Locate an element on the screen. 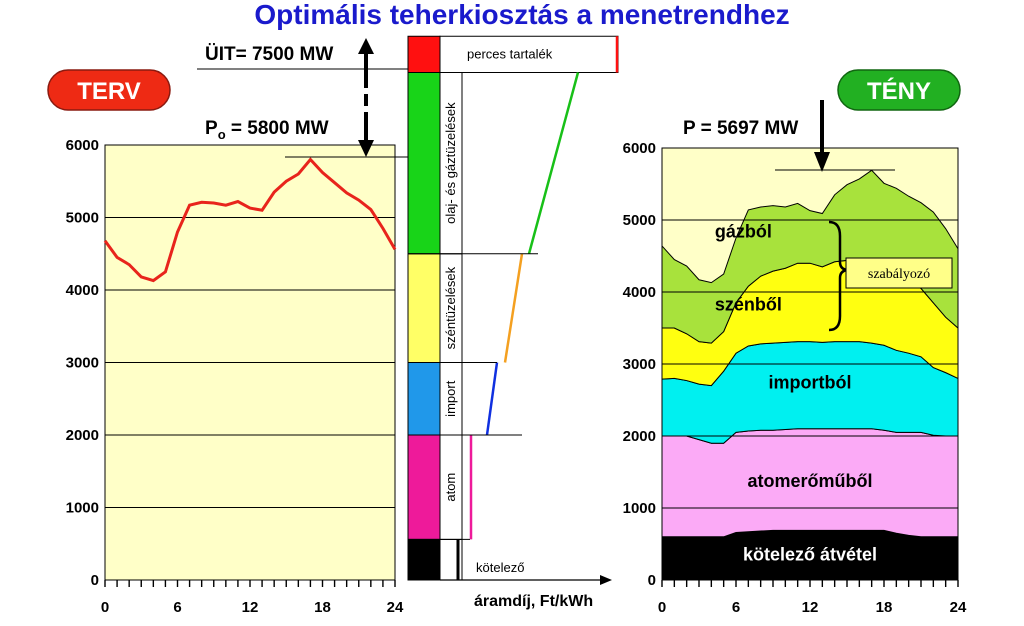  plan-y-tick-label: 5000 is located at coordinates (82, 218).